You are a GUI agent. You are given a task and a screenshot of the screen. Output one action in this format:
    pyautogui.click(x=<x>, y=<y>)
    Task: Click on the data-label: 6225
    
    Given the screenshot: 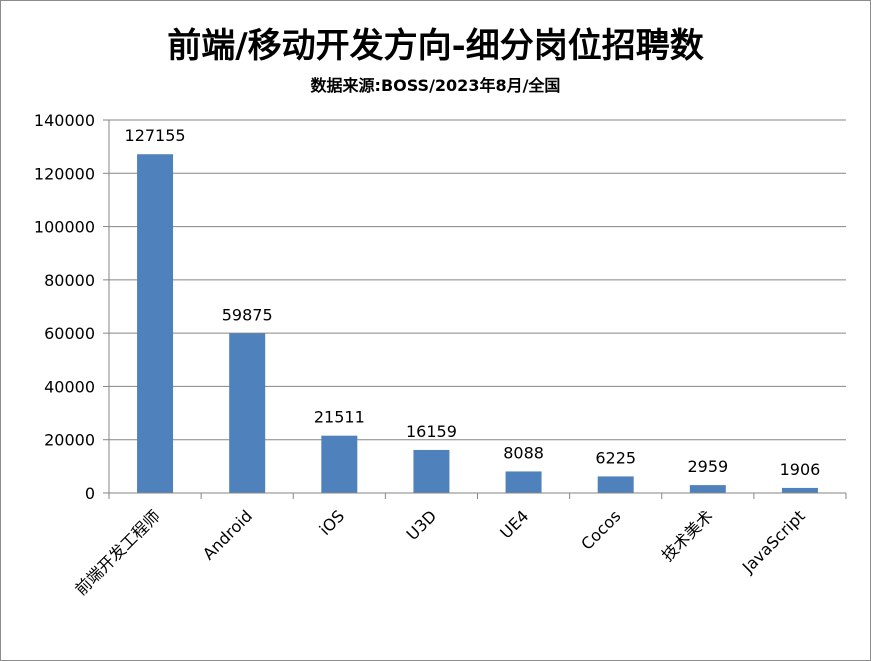 What is the action you would take?
    pyautogui.click(x=615, y=457)
    